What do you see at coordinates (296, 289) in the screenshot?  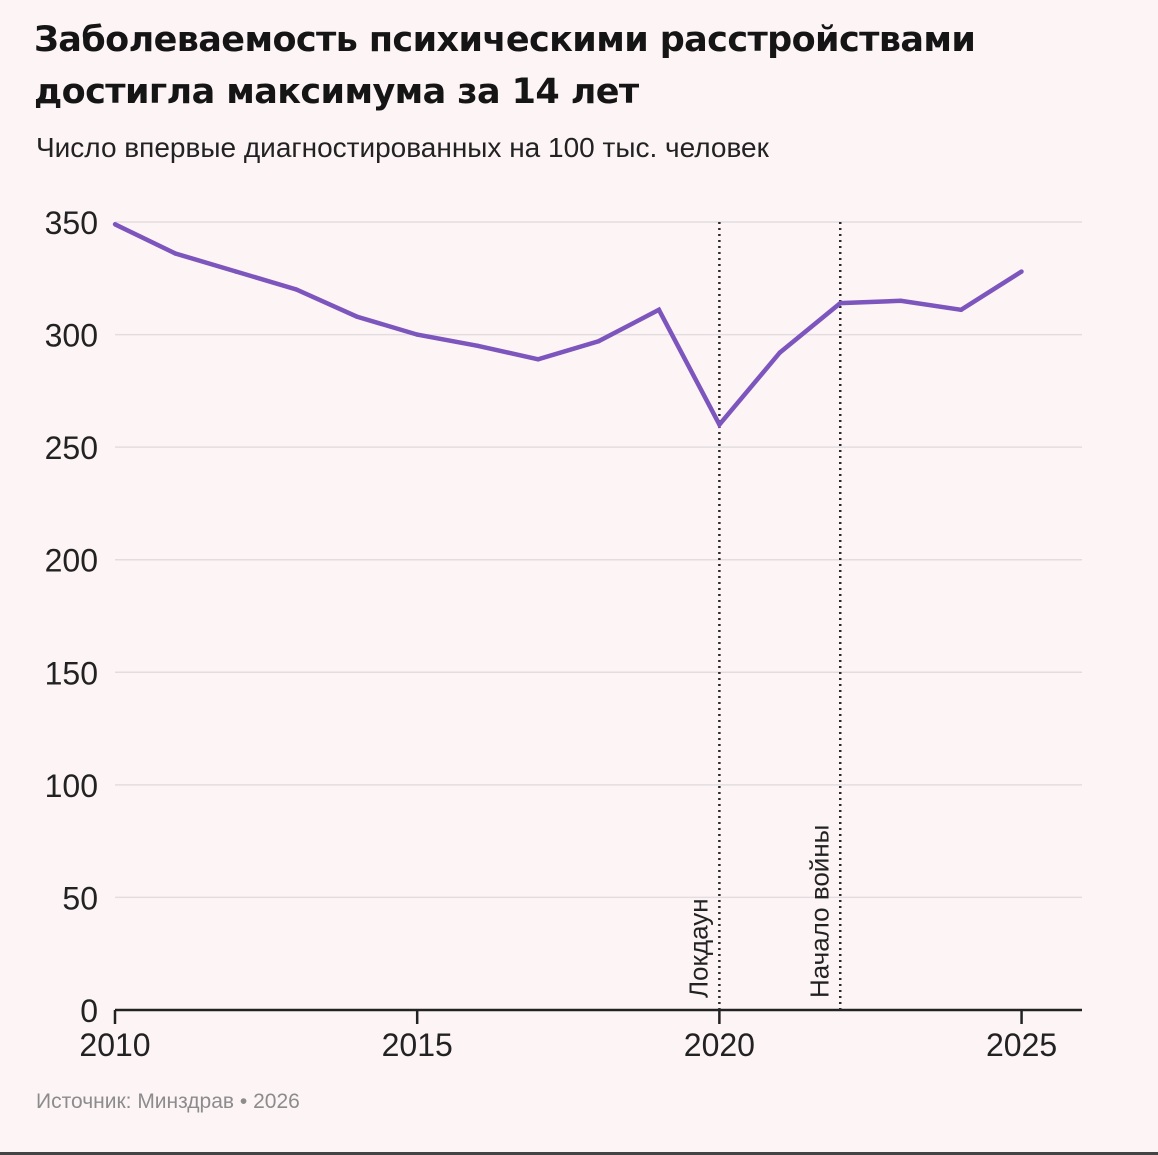 I see `data-point-2013` at bounding box center [296, 289].